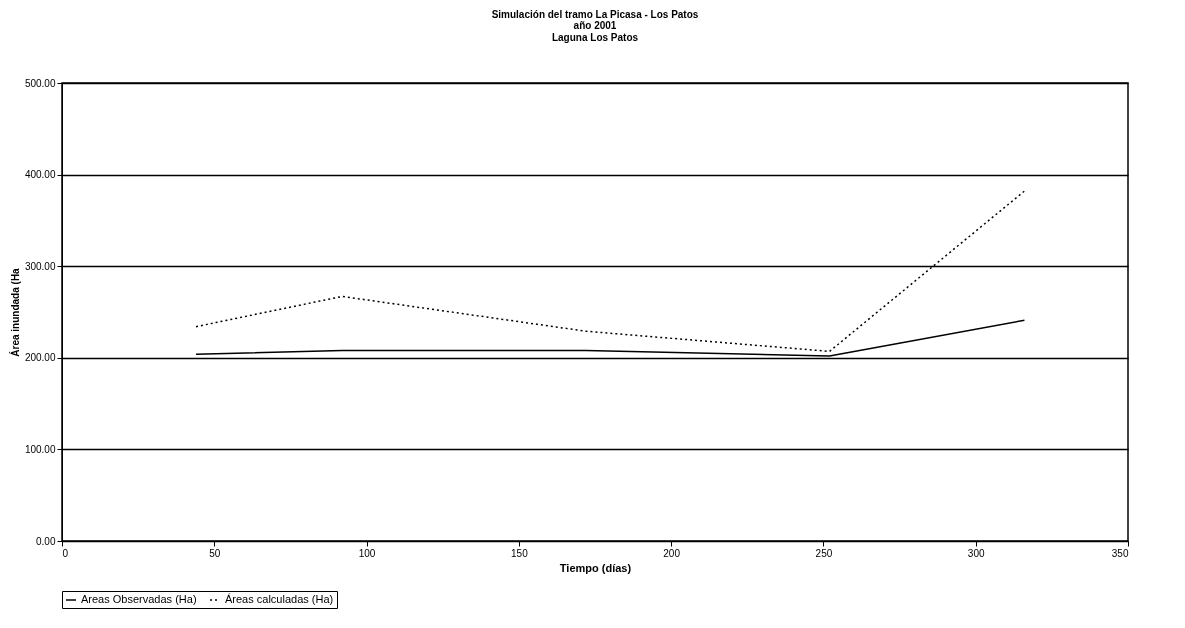 Image resolution: width=1185 pixels, height=628 pixels. Describe the element at coordinates (595, 31) in the screenshot. I see `chart-subtitle: año 2001 Laguna Los Patos` at that location.